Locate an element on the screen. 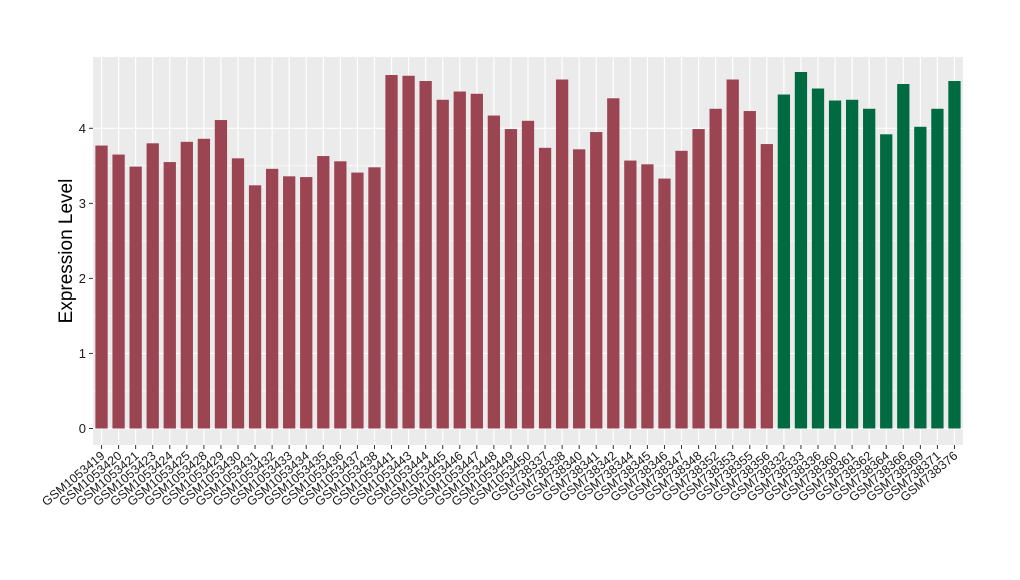  y-tick-label: 0 is located at coordinates (82, 428).